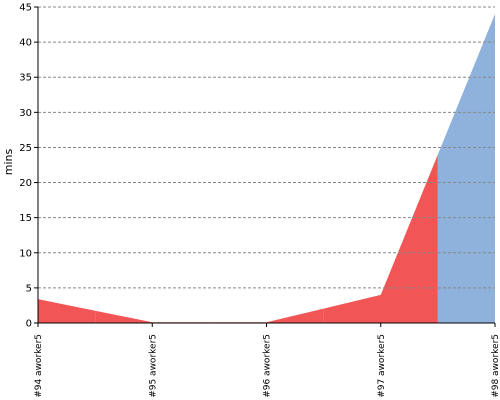  What do you see at coordinates (25, 253) in the screenshot?
I see `y-tick-label: 10` at bounding box center [25, 253].